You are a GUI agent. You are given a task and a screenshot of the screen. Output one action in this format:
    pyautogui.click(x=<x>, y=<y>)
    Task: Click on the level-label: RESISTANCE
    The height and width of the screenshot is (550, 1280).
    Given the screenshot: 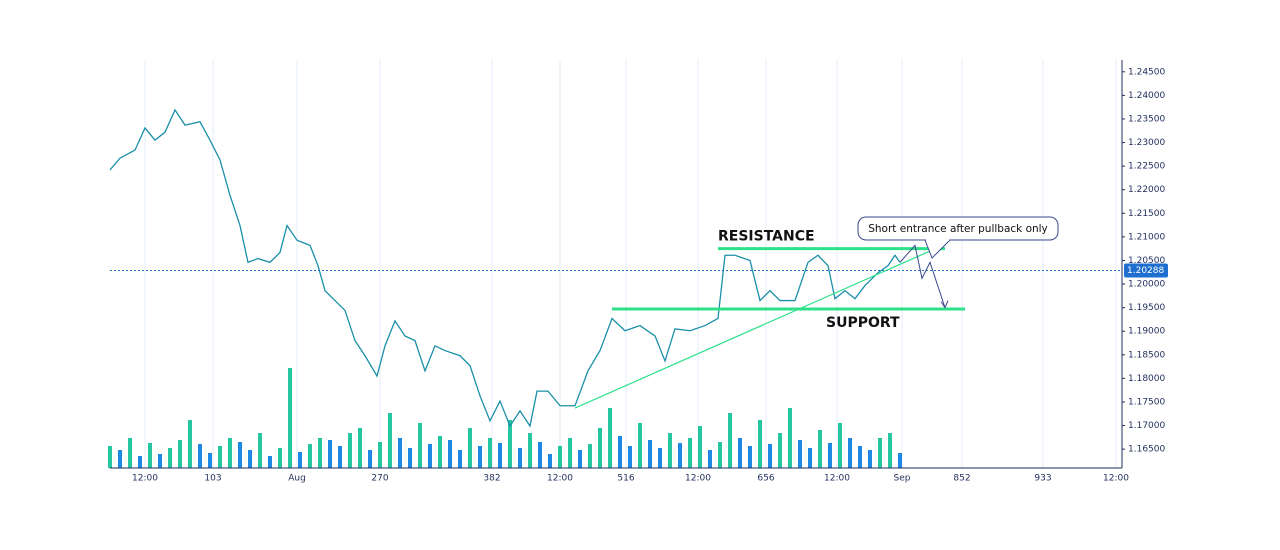 What is the action you would take?
    pyautogui.click(x=766, y=237)
    